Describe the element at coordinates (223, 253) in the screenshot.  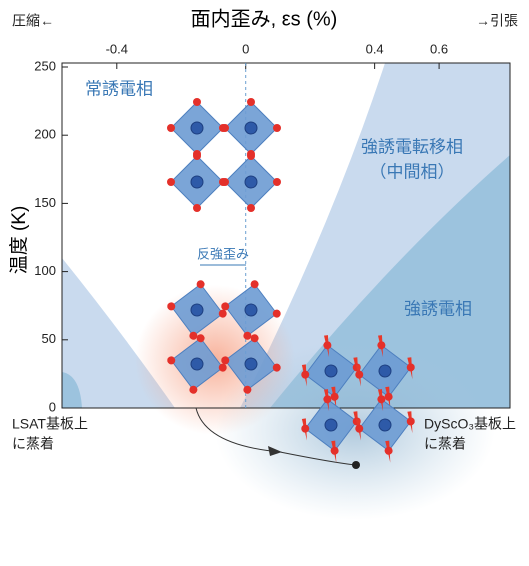
I see `label: 反強歪み` at that location.